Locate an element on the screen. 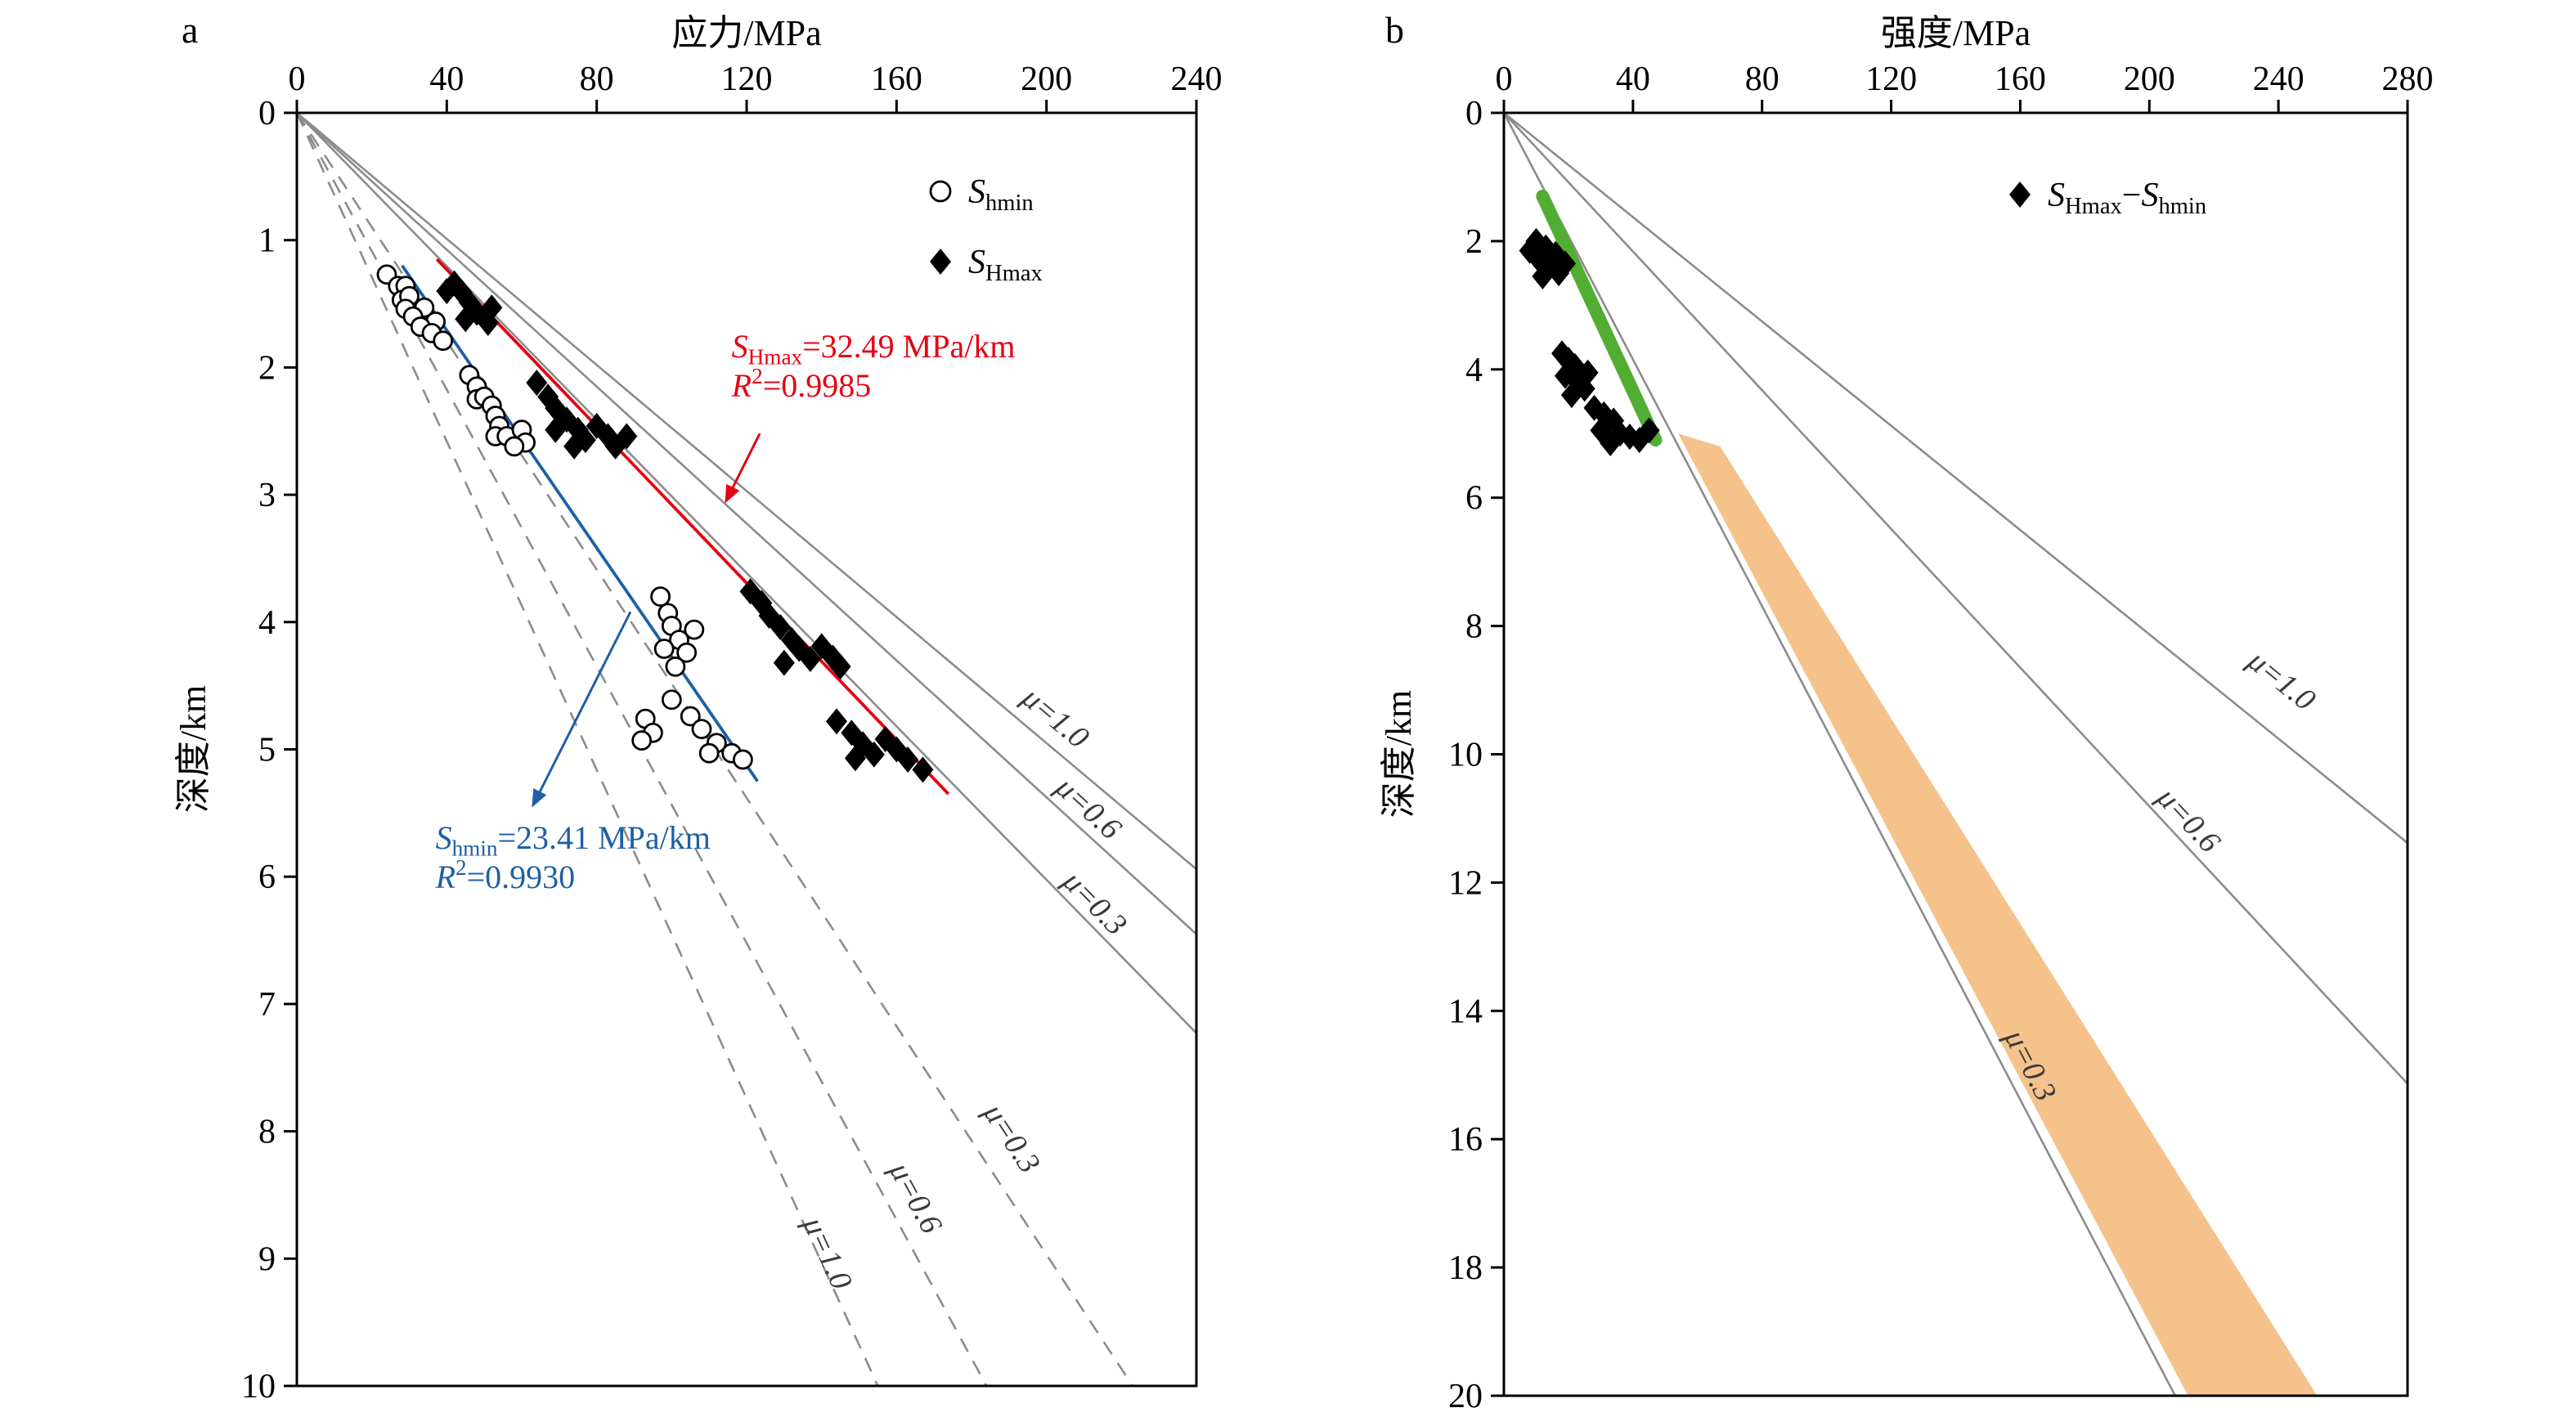 The height and width of the screenshot is (1408, 2576). y-tick-label: 20 is located at coordinates (1465, 1393).